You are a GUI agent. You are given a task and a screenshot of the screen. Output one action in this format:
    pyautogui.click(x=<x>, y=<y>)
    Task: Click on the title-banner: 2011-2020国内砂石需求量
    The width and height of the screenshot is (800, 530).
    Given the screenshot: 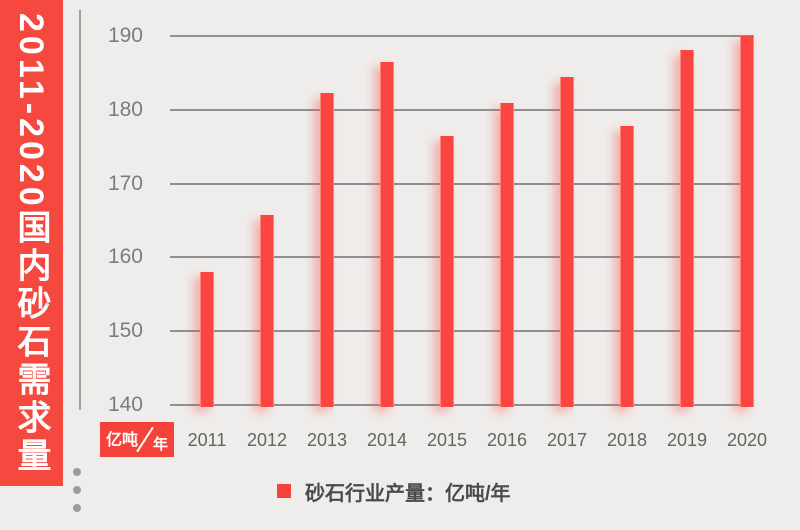 What is the action you would take?
    pyautogui.click(x=31, y=243)
    